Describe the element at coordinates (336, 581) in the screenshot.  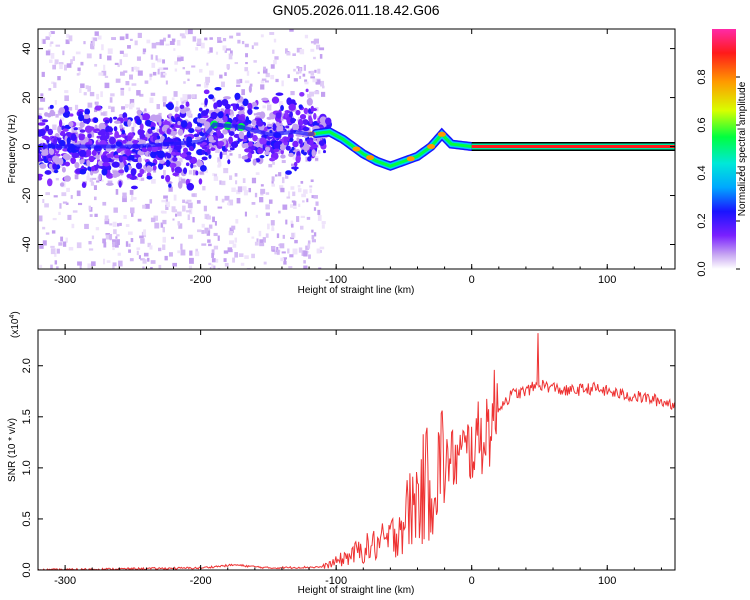
I see `x-tick-label: -100` at that location.